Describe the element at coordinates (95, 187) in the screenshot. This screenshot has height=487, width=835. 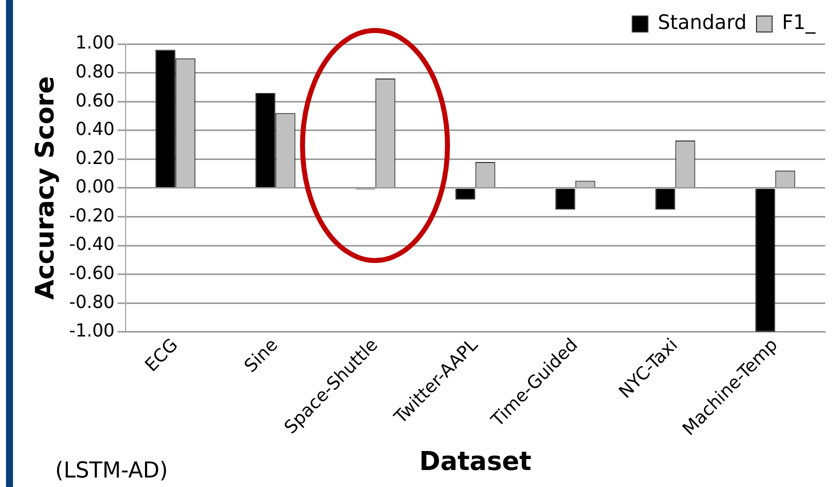
I see `y-tick-label: 0.00` at that location.